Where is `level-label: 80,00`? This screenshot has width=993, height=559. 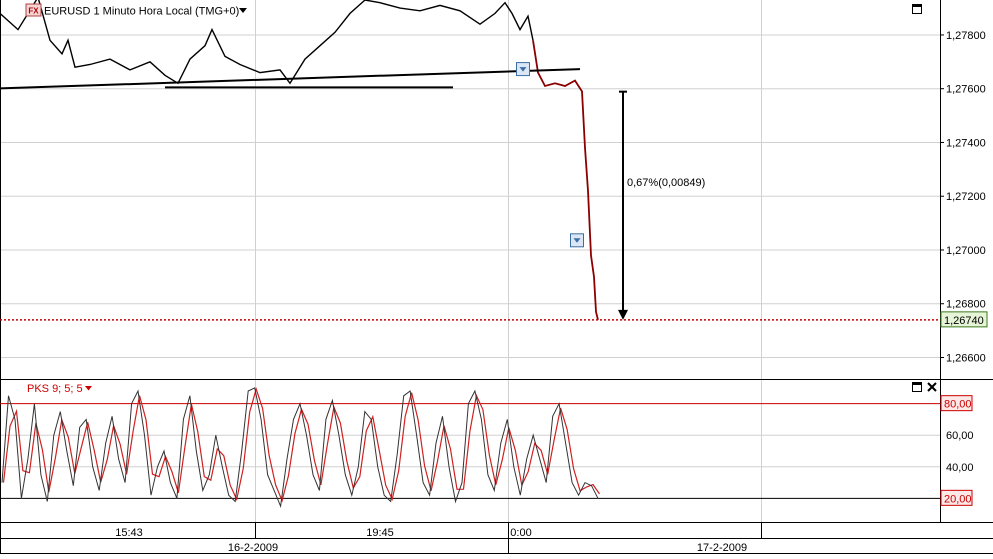 level-label: 80,00 is located at coordinates (958, 405).